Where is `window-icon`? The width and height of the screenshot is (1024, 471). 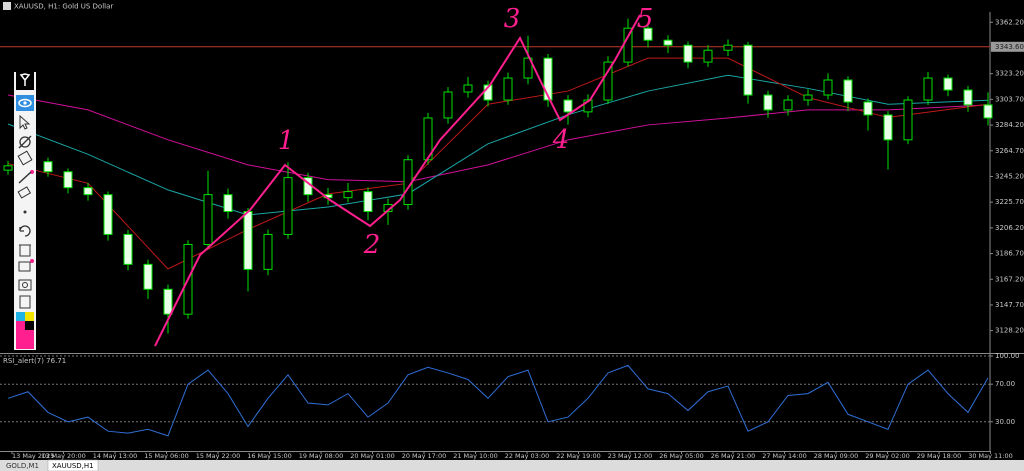
window-icon is located at coordinates (7, 6).